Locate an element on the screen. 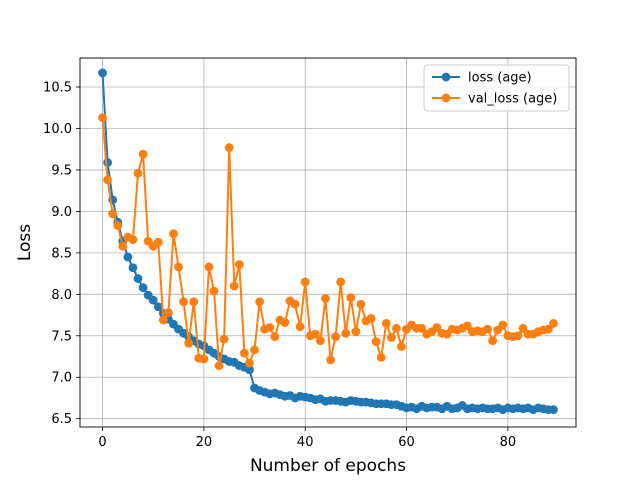  x-axis-label: Number of epochs is located at coordinates (328, 466).